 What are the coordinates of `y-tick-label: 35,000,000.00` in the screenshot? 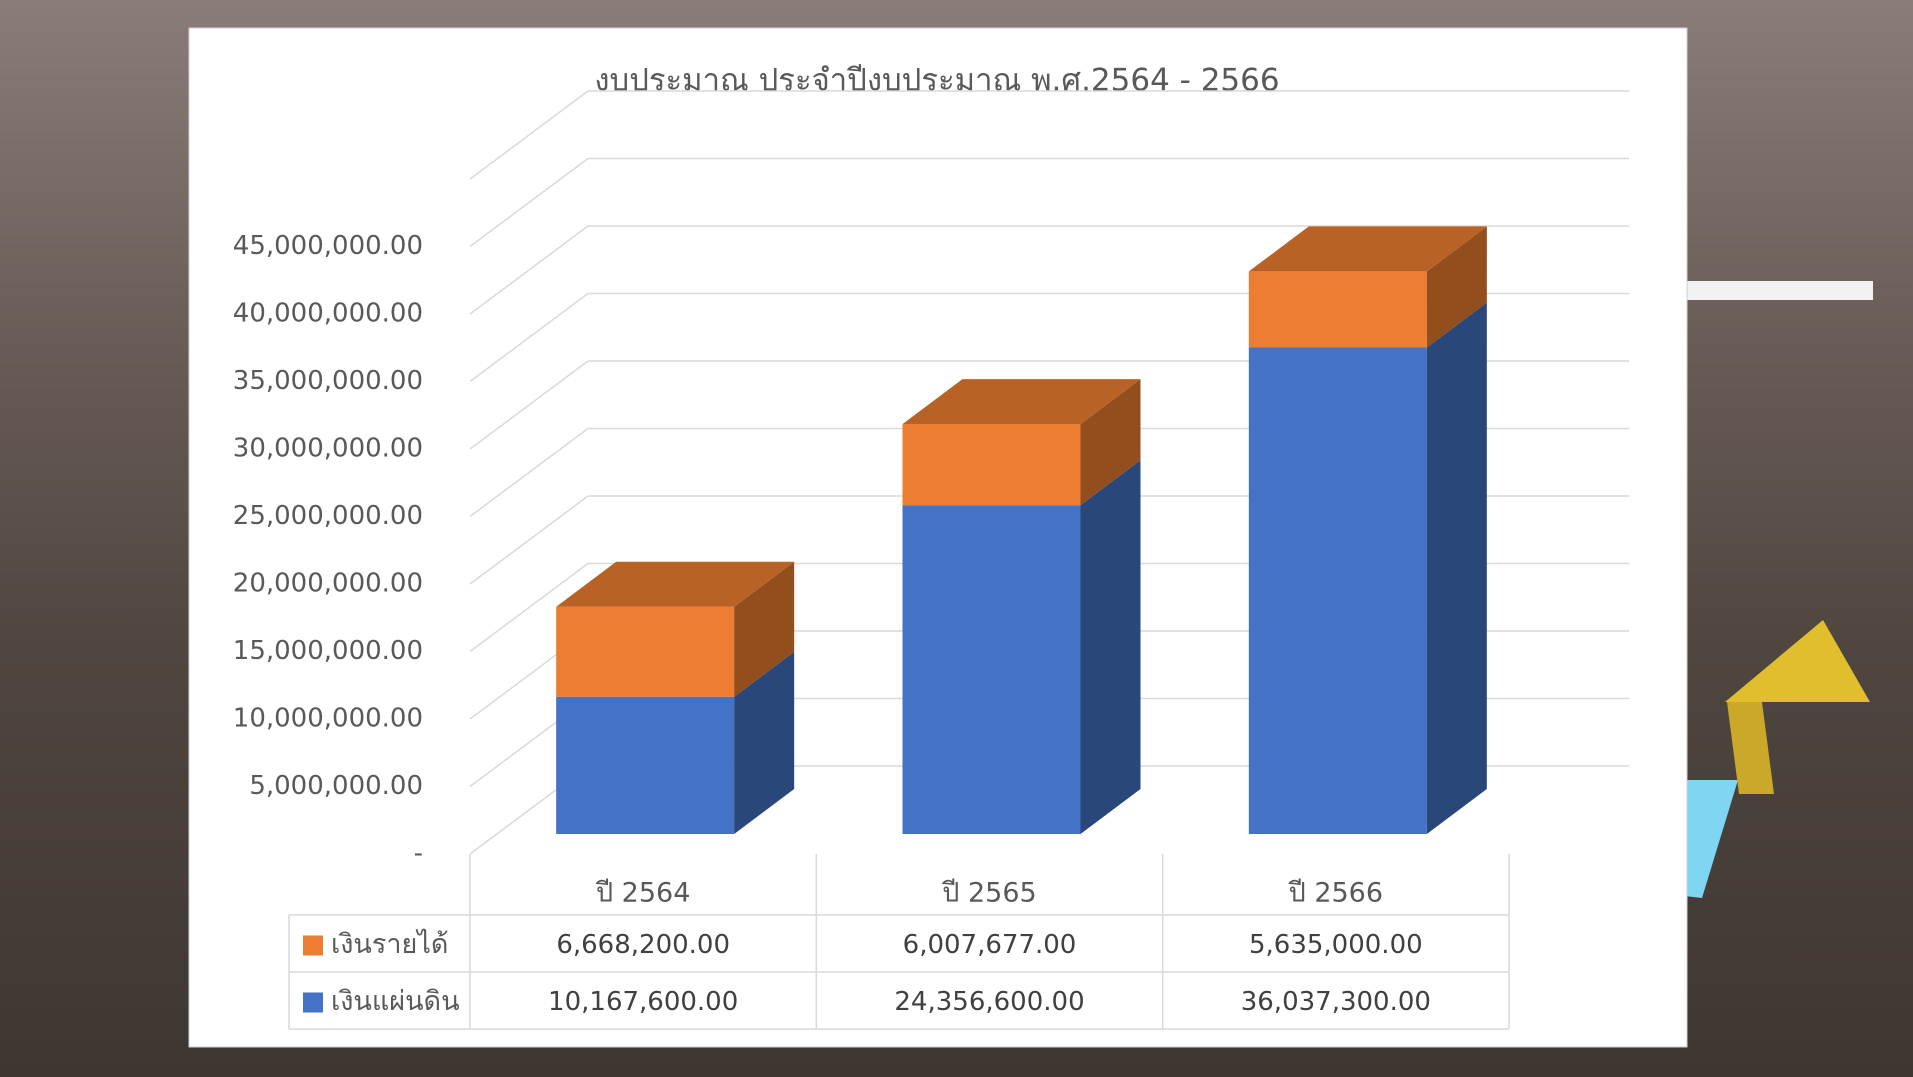 It's located at (328, 381).